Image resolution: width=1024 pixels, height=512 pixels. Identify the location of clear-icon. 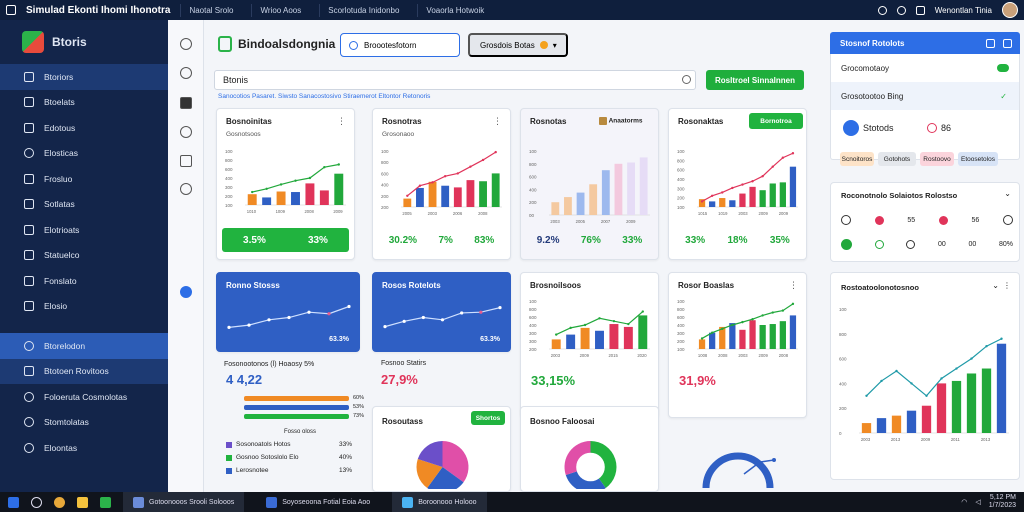
(686, 79).